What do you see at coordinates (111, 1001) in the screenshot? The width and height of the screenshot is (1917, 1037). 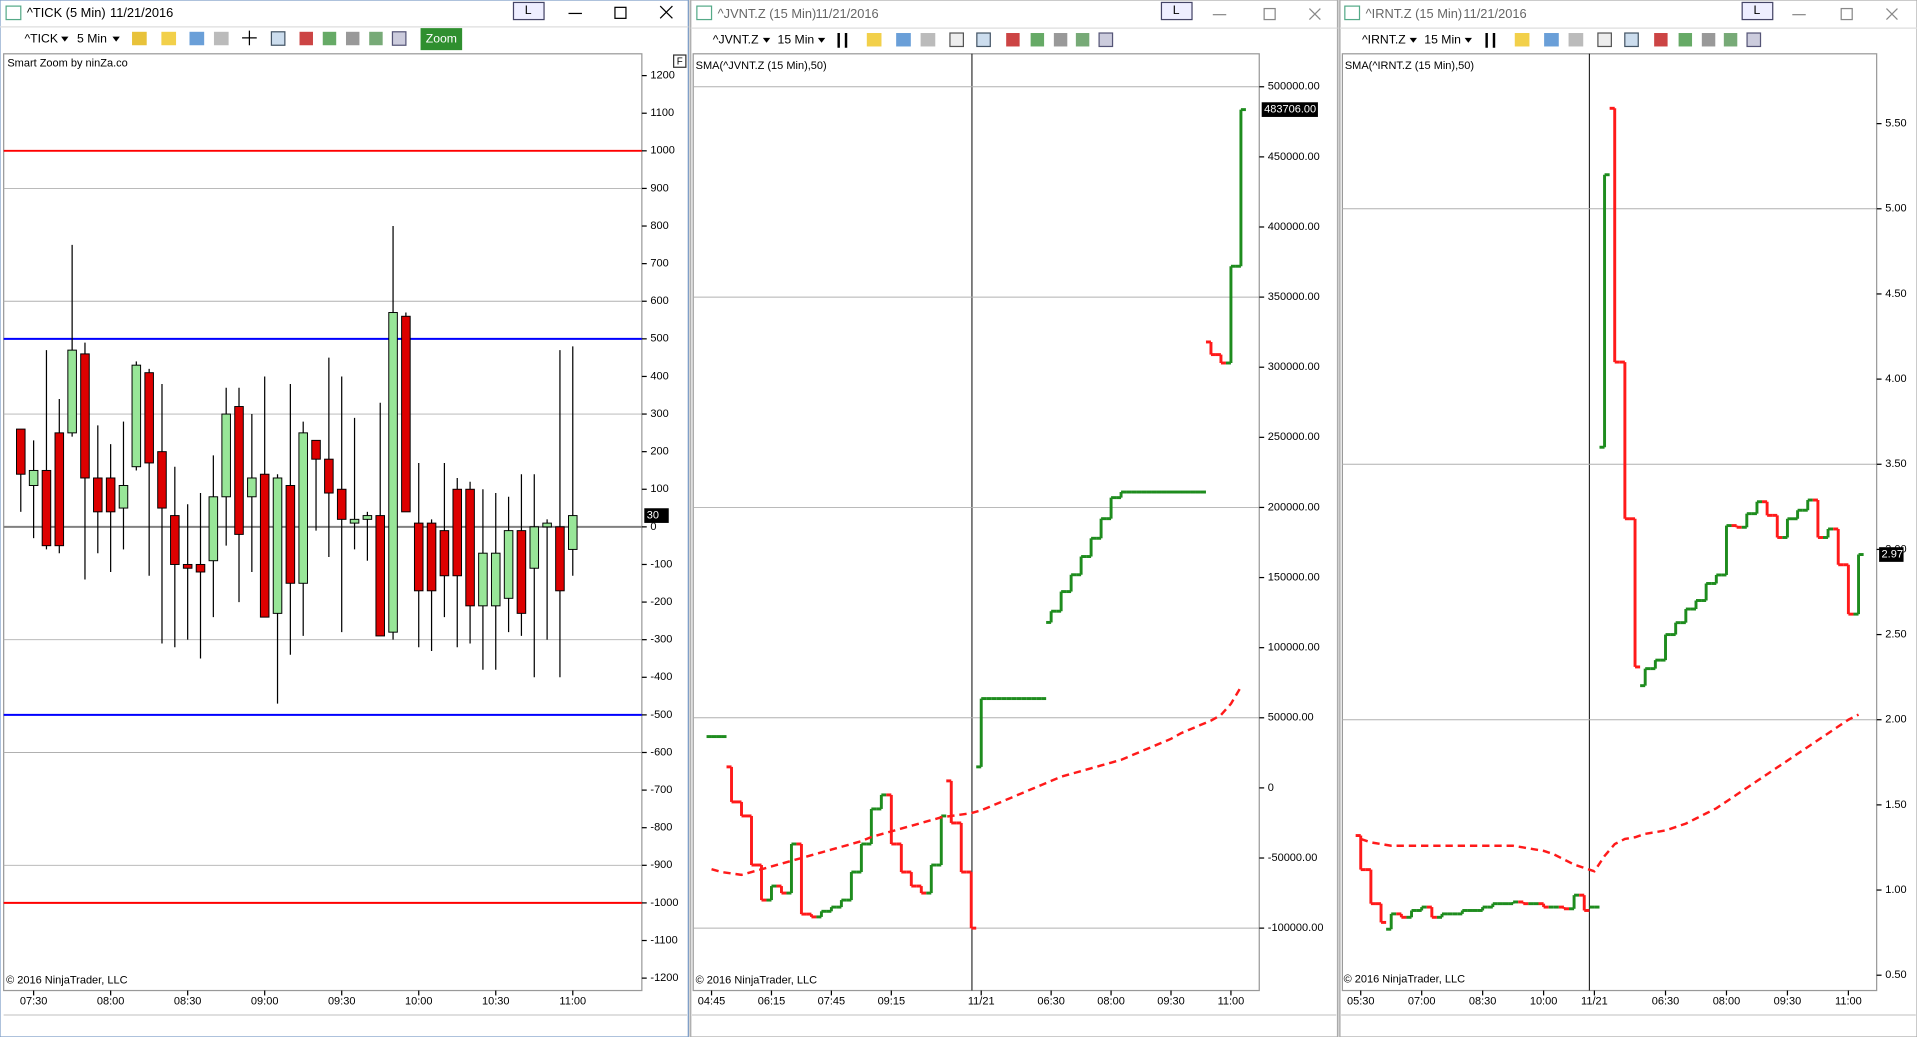 I see `x-tick-label: 08:00` at bounding box center [111, 1001].